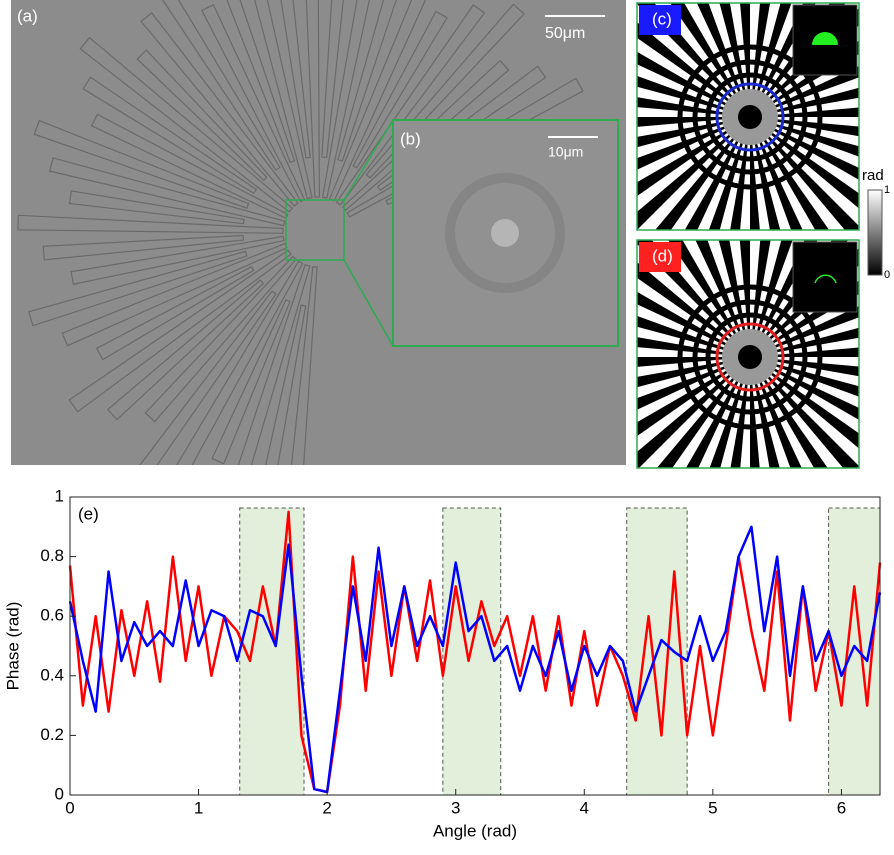 This screenshot has height=855, width=894. I want to click on x-tick-label: 5, so click(712, 807).